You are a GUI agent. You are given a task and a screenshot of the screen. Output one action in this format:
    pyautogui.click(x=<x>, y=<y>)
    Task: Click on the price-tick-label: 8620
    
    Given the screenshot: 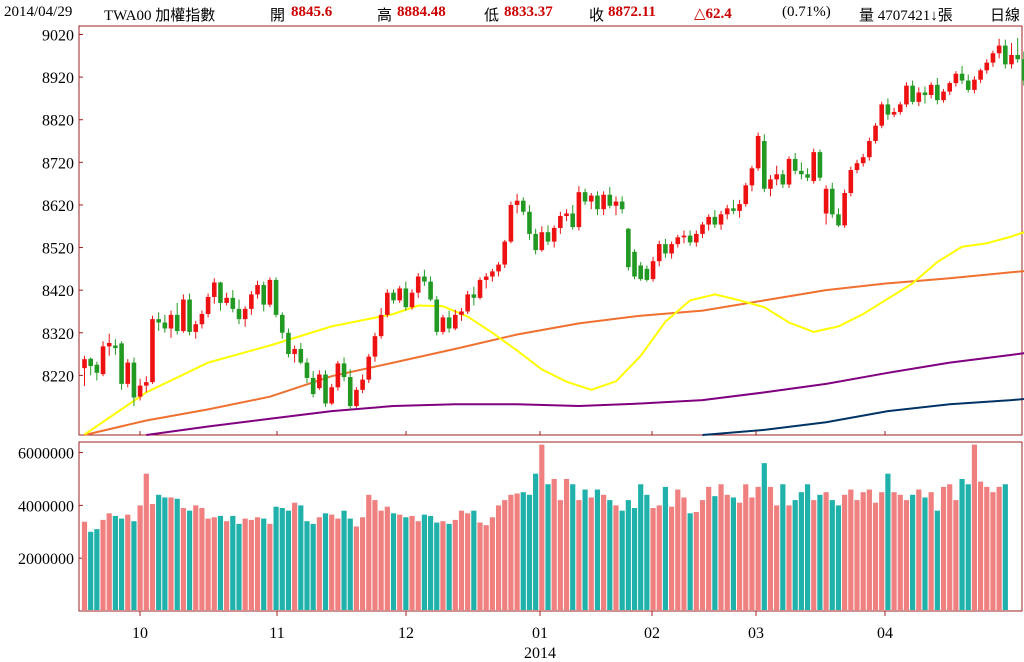 What is the action you would take?
    pyautogui.click(x=58, y=206)
    